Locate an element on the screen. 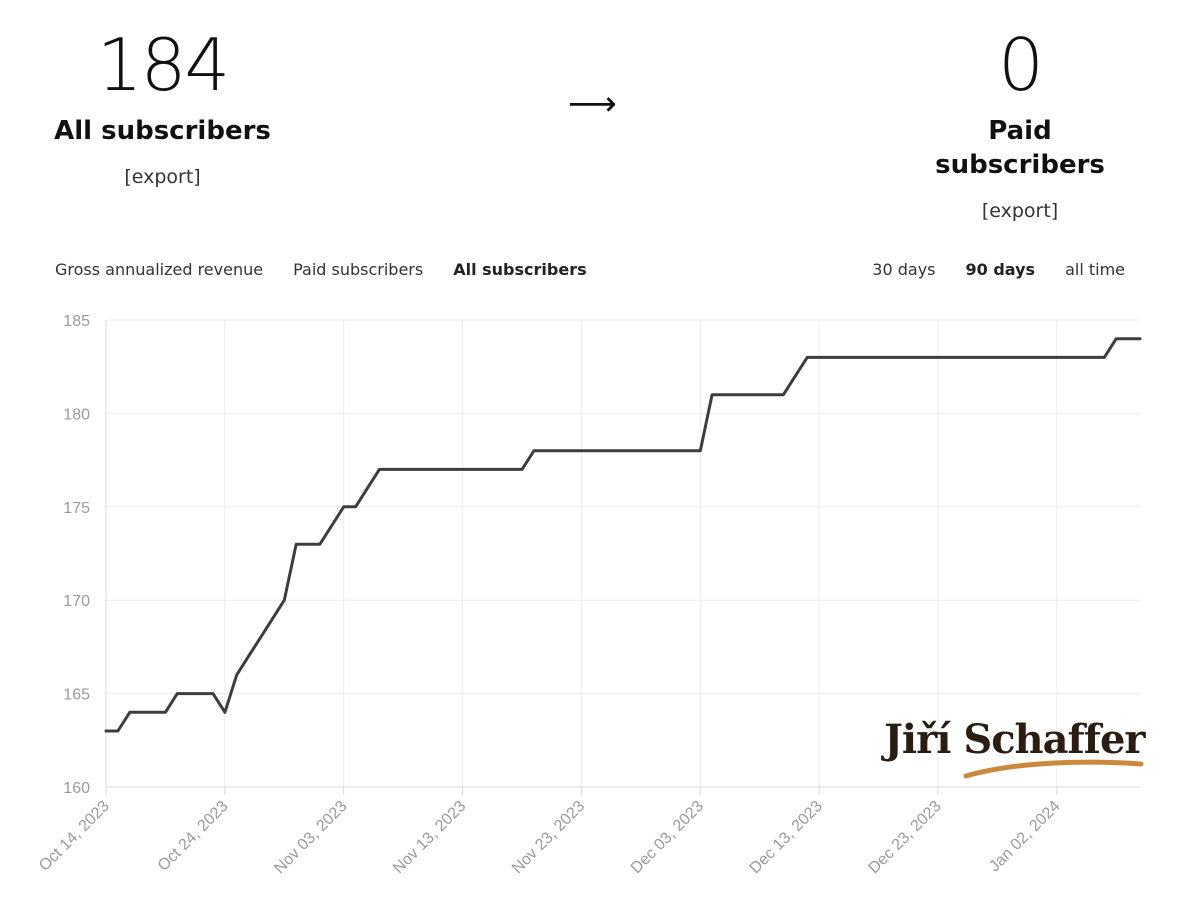 The width and height of the screenshot is (1200, 923). paid-subscribers-export-link: [export] is located at coordinates (1020, 211).